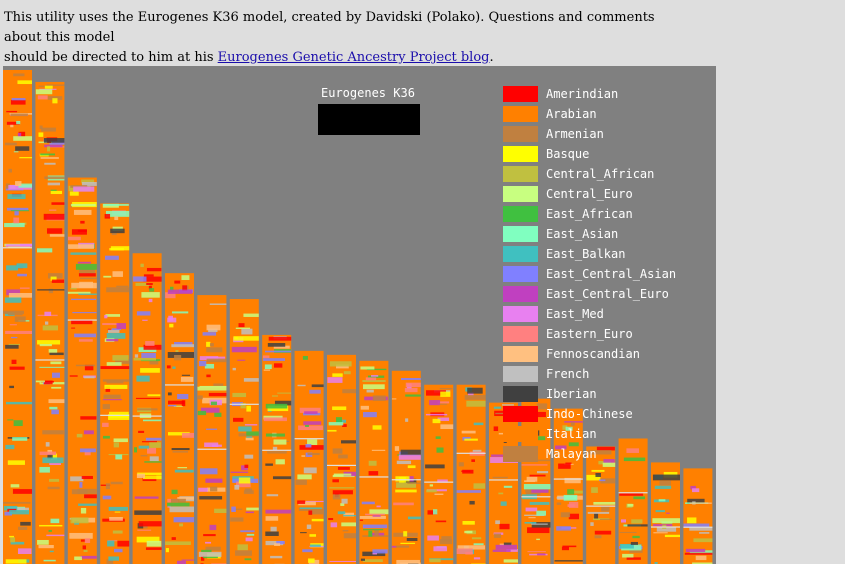  What do you see at coordinates (607, 294) in the screenshot?
I see `legend-label: East_Central_Euro` at bounding box center [607, 294].